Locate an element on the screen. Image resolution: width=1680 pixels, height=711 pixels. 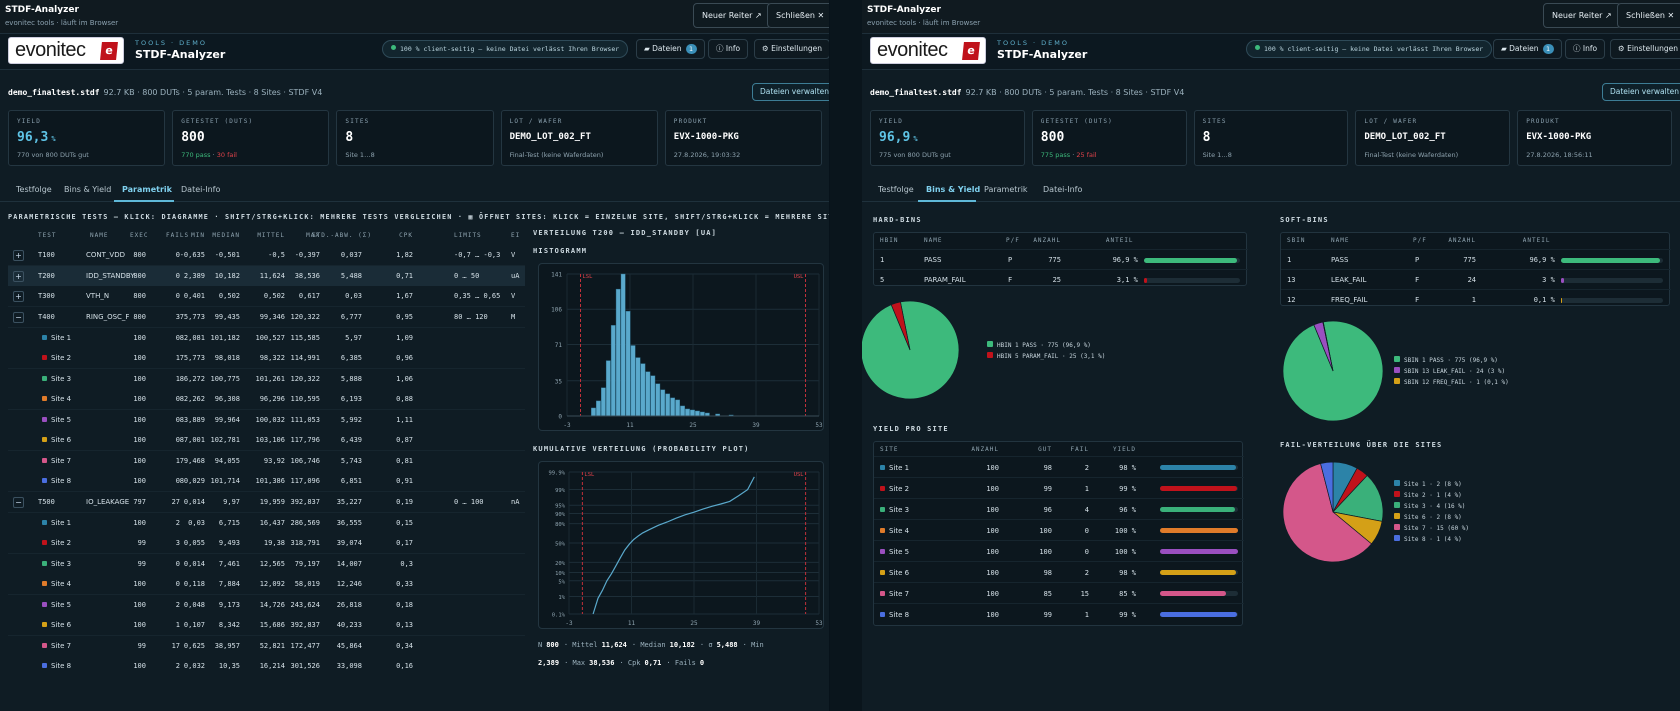
bin-percent: 0,1 % is located at coordinates (1544, 300).